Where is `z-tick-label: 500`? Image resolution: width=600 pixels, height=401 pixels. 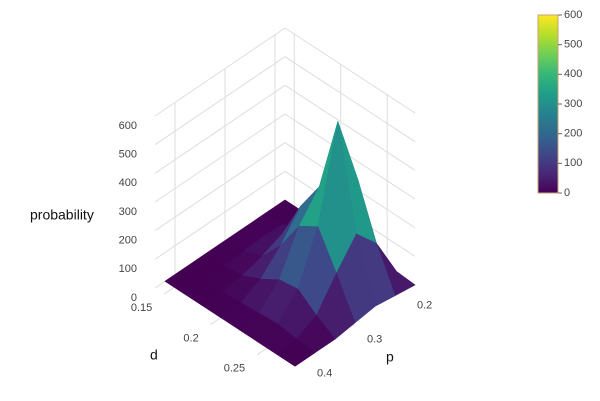
z-tick-label: 500 is located at coordinates (128, 155).